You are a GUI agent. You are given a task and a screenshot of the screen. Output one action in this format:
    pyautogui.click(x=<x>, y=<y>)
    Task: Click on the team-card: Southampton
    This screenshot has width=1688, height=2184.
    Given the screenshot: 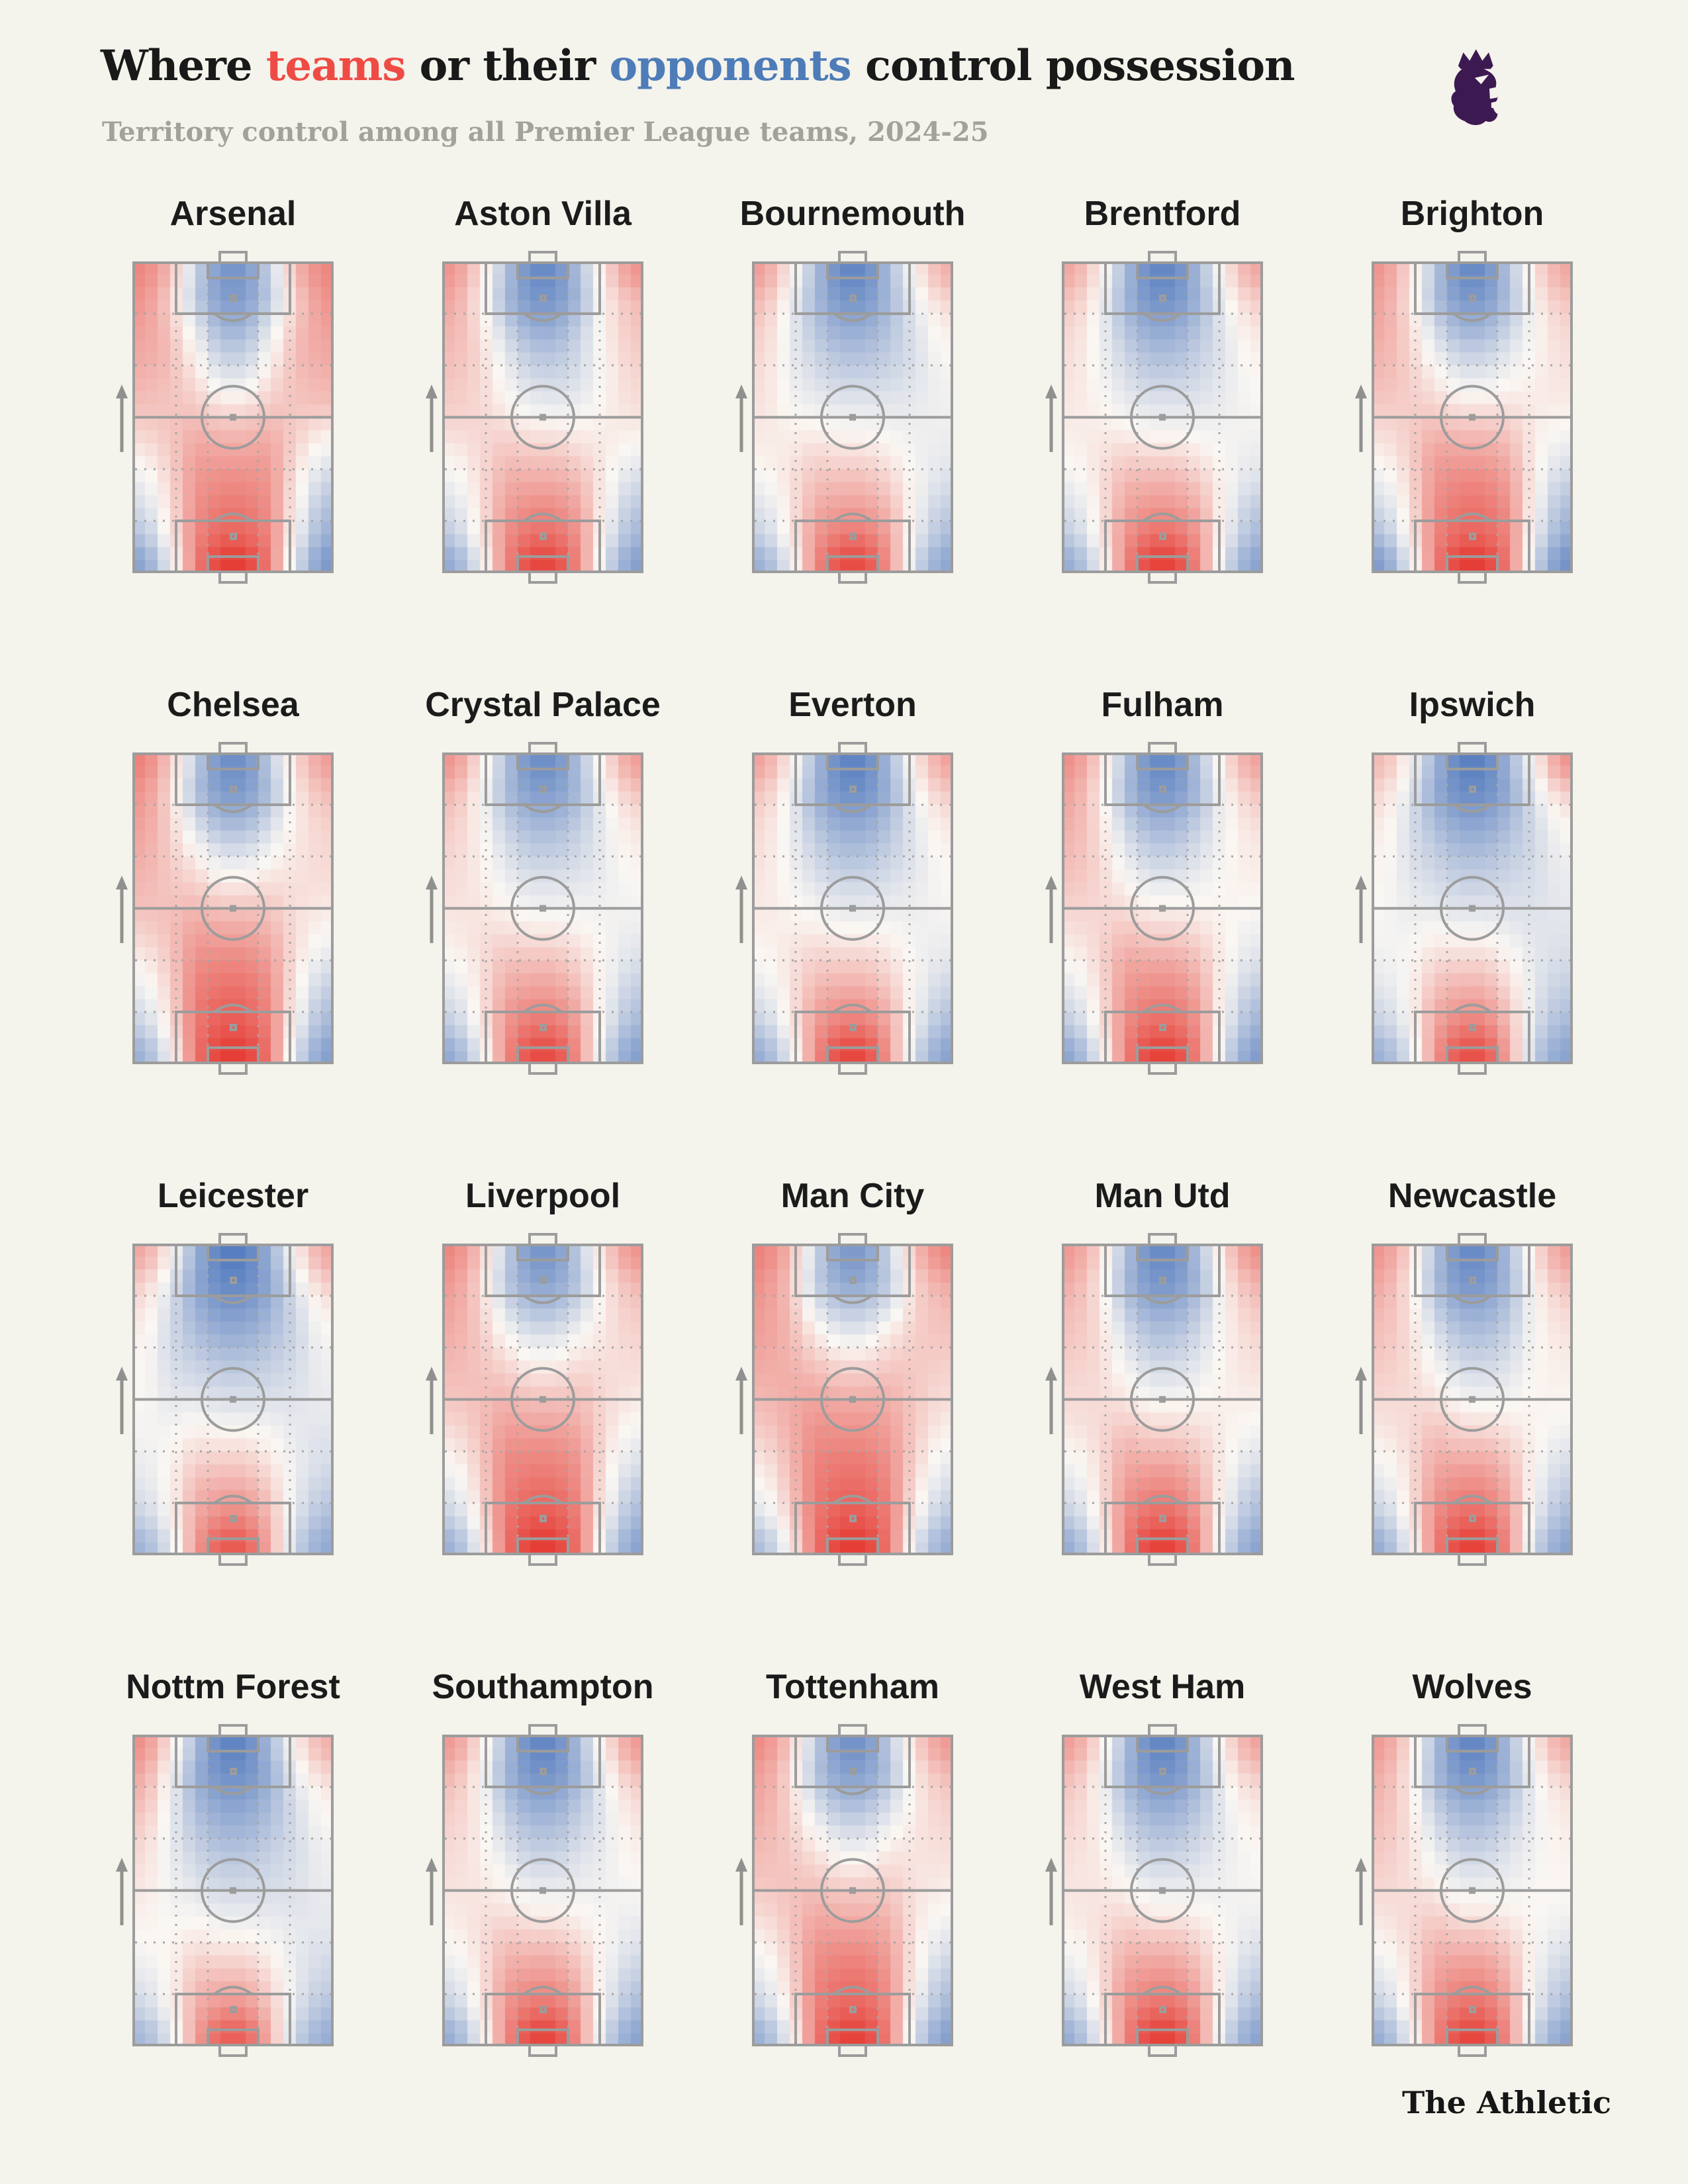 What is the action you would take?
    pyautogui.click(x=540, y=1863)
    